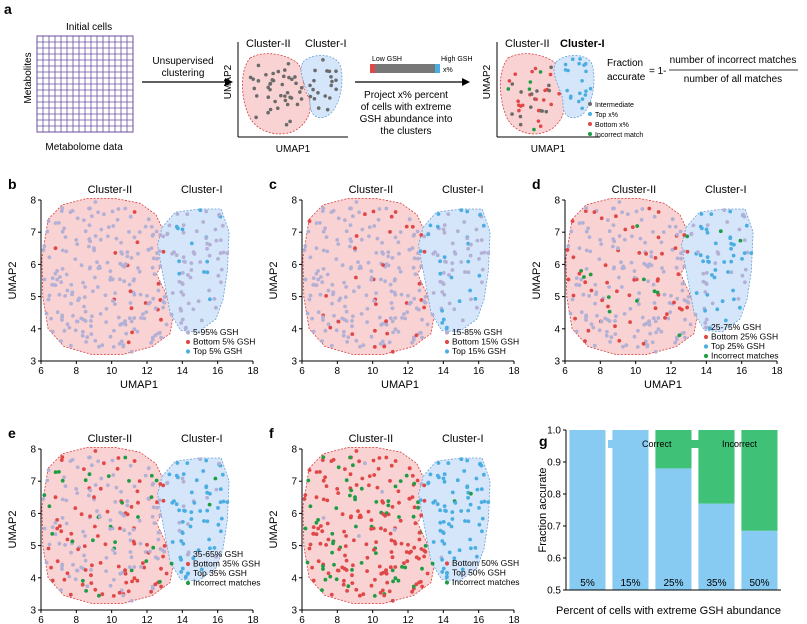  What do you see at coordinates (373, 619) in the screenshot?
I see `x-tick-label: 10` at bounding box center [373, 619].